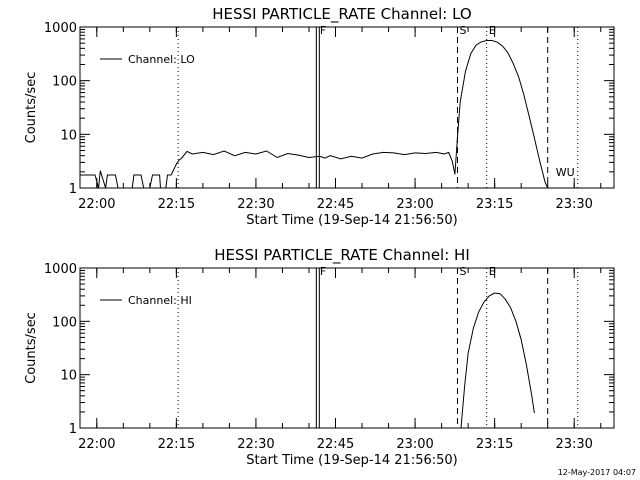 The height and width of the screenshot is (480, 640). What do you see at coordinates (176, 204) in the screenshot?
I see `x-tick-label-lo: 22:15` at bounding box center [176, 204].